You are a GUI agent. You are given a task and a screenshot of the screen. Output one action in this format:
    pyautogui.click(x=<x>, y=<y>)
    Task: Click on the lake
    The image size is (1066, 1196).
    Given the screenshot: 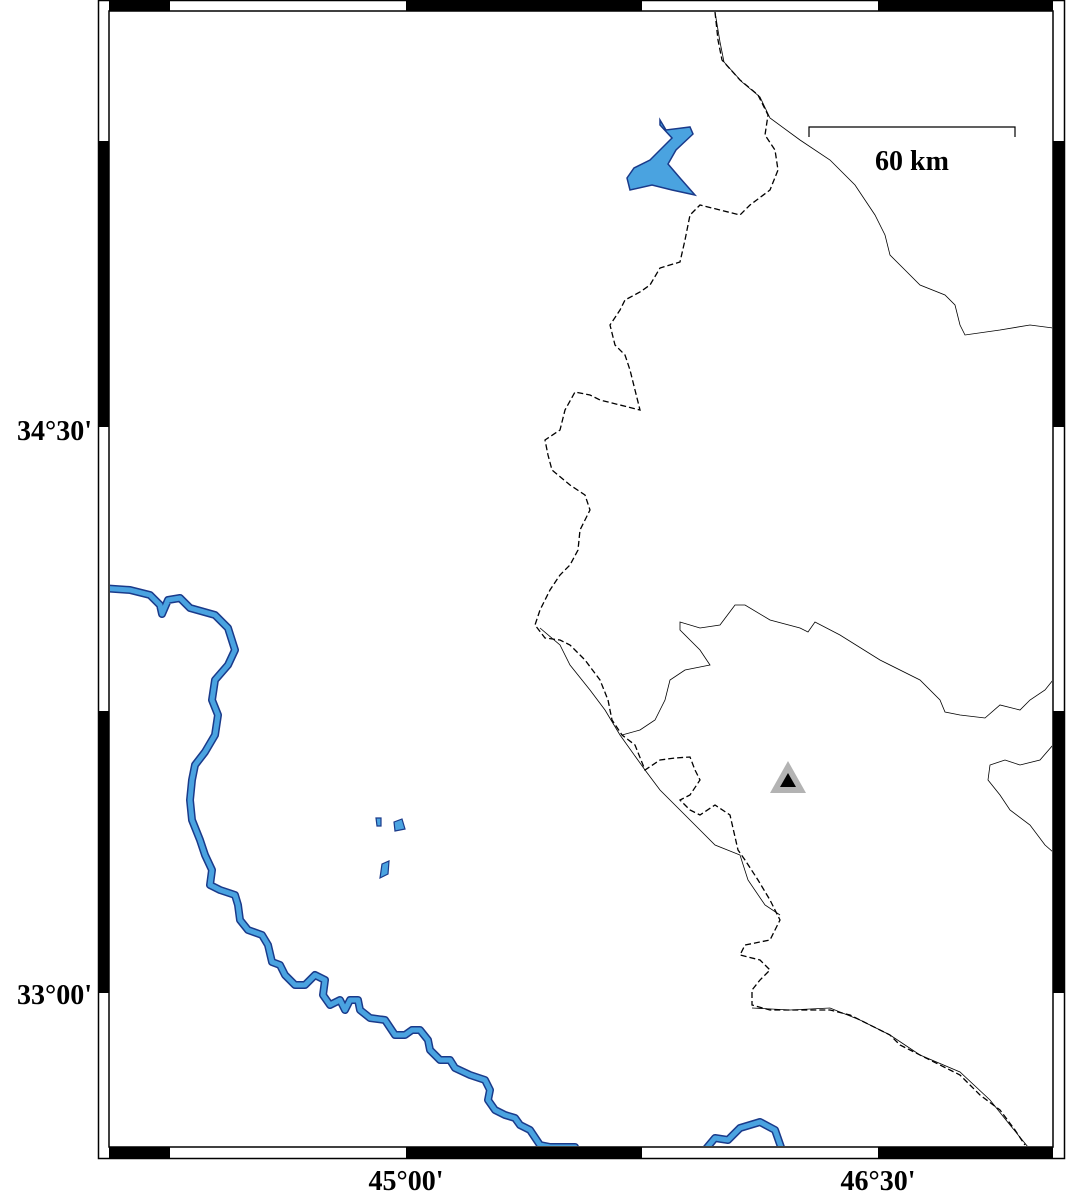 What is the action you would take?
    pyautogui.click(x=662, y=157)
    